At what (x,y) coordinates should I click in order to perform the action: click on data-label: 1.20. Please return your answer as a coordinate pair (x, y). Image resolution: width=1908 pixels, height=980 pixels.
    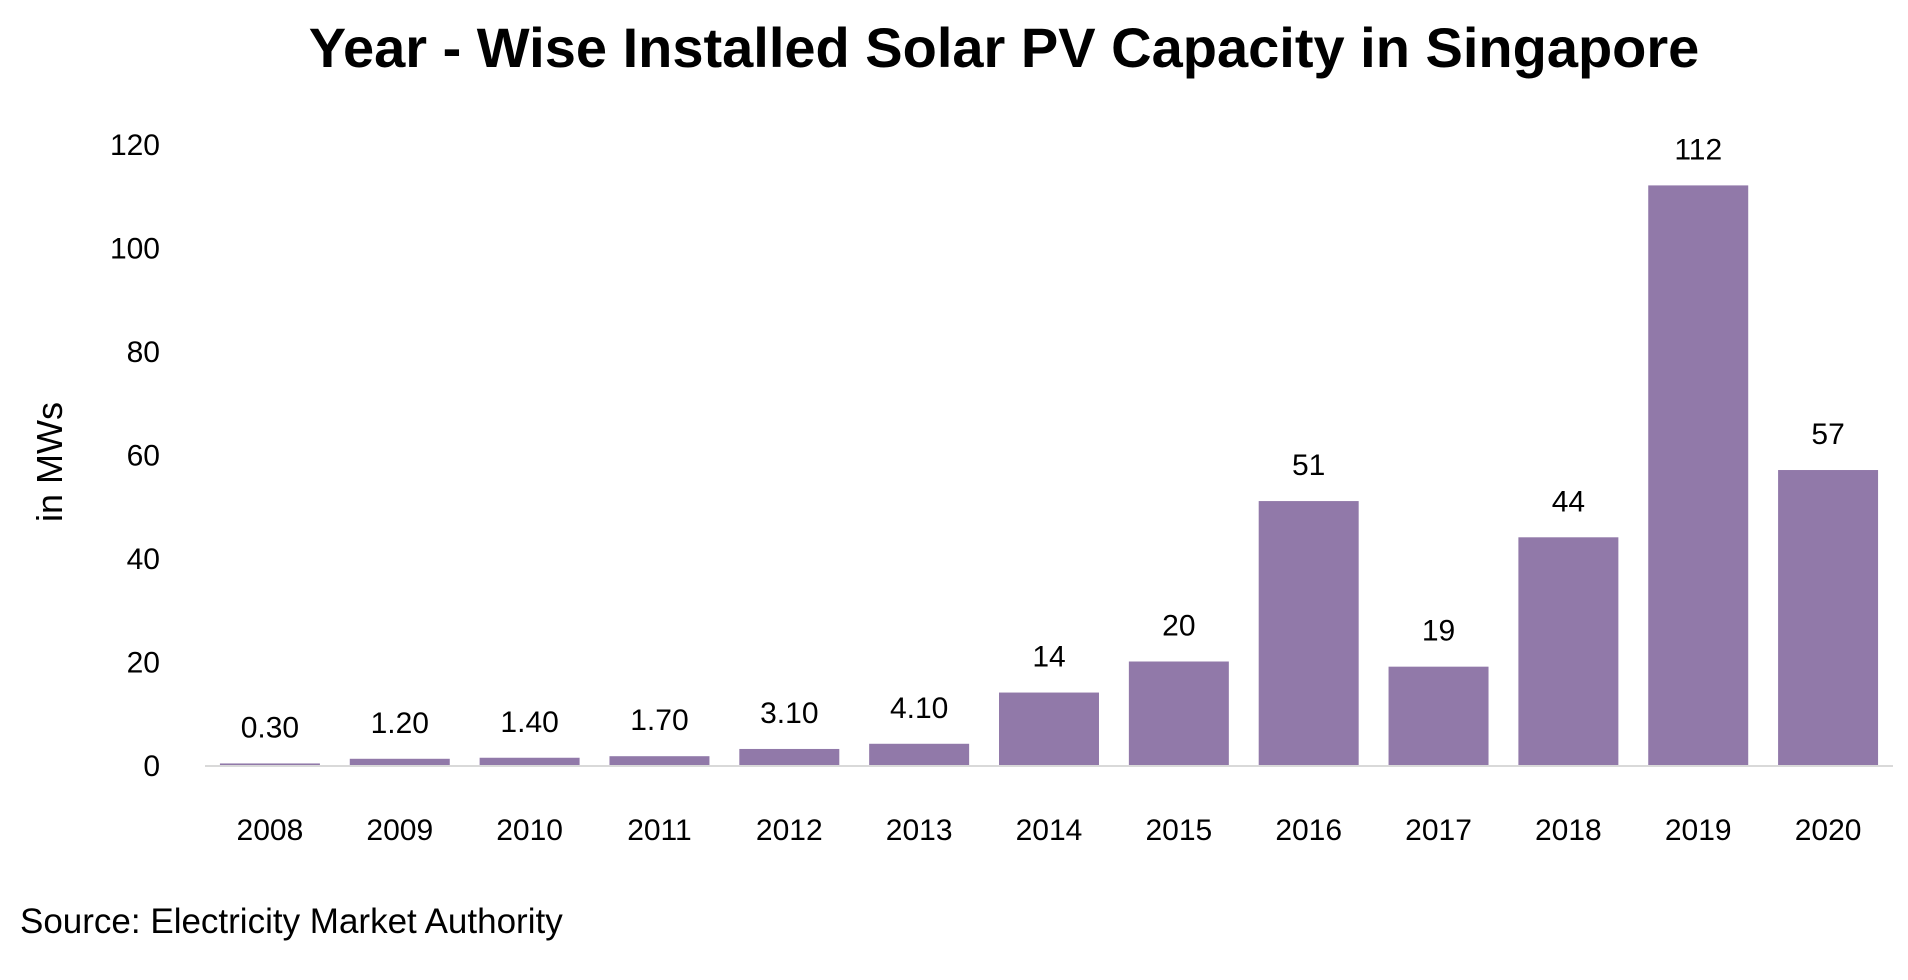
    Looking at the image, I should click on (400, 723).